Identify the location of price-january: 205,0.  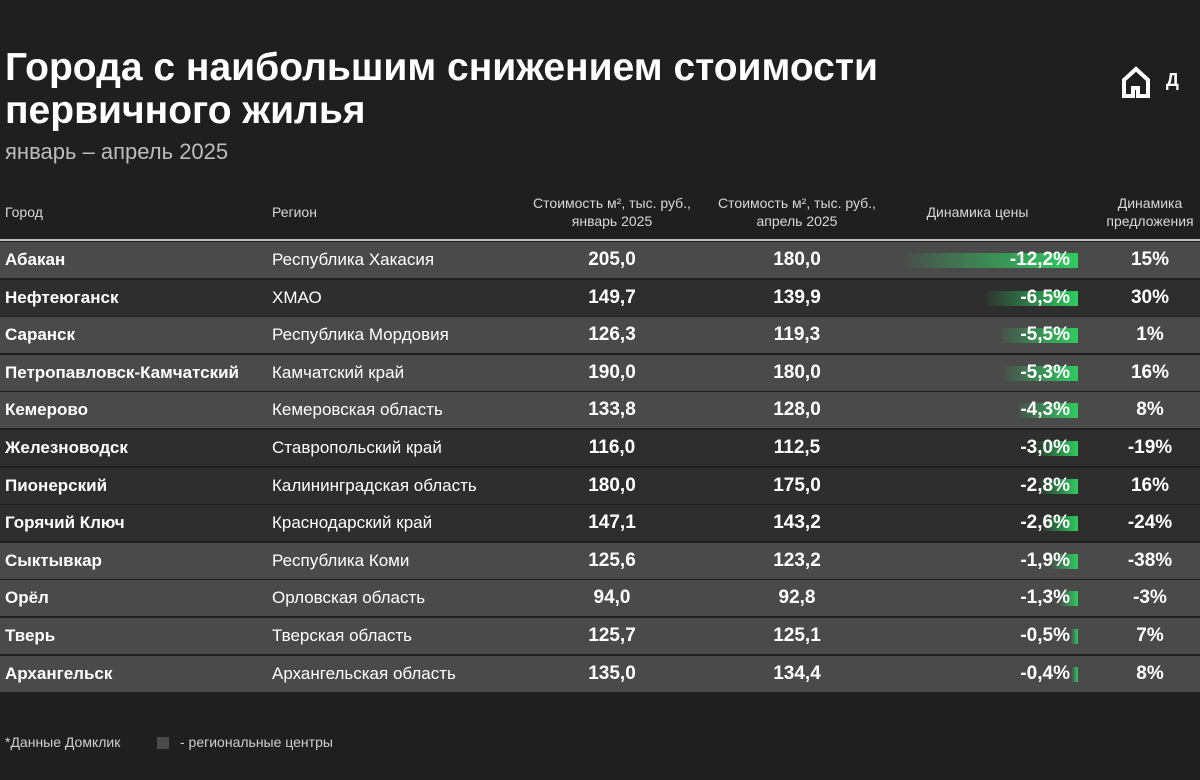
(612, 259).